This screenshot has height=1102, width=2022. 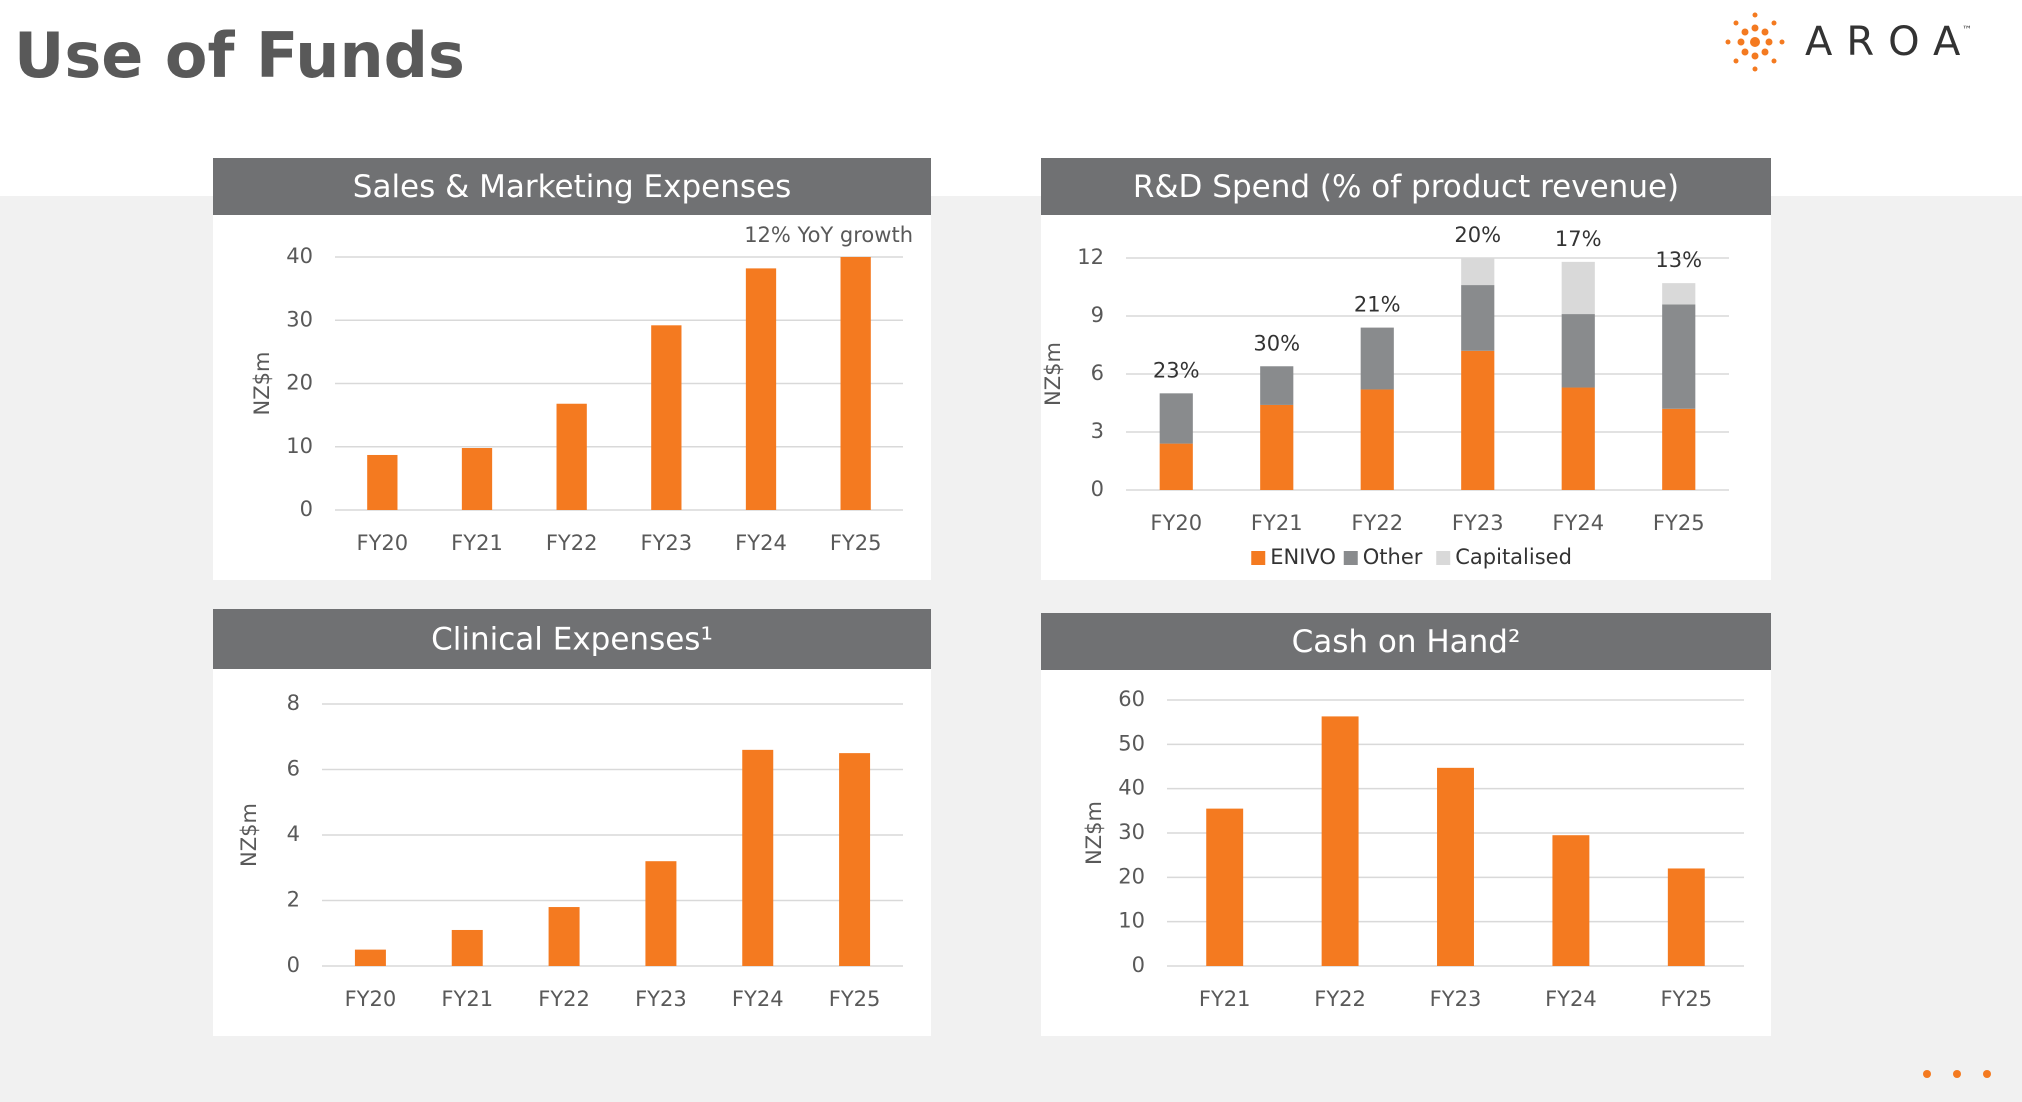 I want to click on chart-title: Cash on Hand², so click(x=1406, y=642).